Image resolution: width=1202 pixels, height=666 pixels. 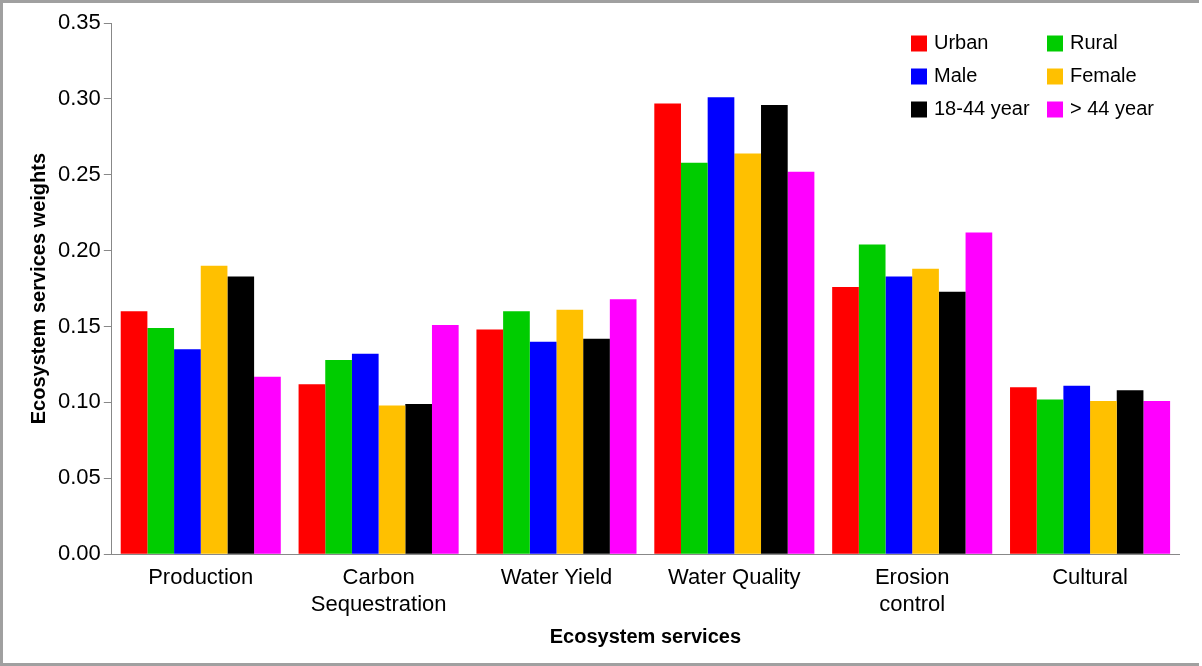 What do you see at coordinates (912, 590) in the screenshot?
I see `x-tick-label: Erosion control` at bounding box center [912, 590].